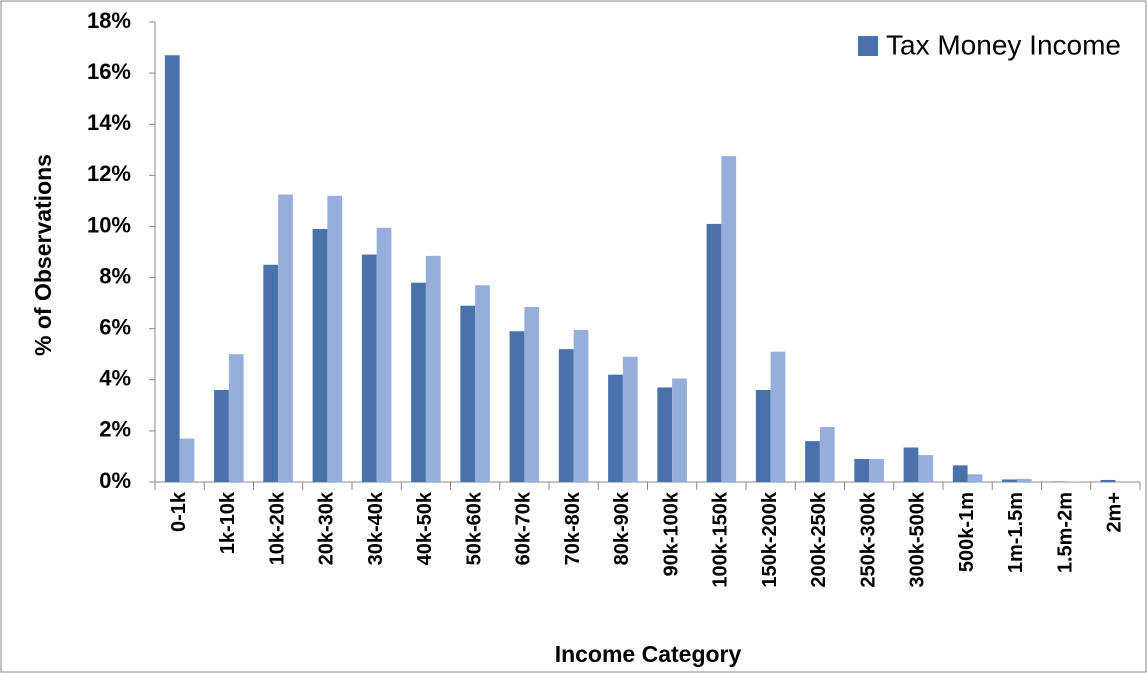  Describe the element at coordinates (1016, 532) in the screenshot. I see `x-tick-label: 1m-1.5m` at that location.